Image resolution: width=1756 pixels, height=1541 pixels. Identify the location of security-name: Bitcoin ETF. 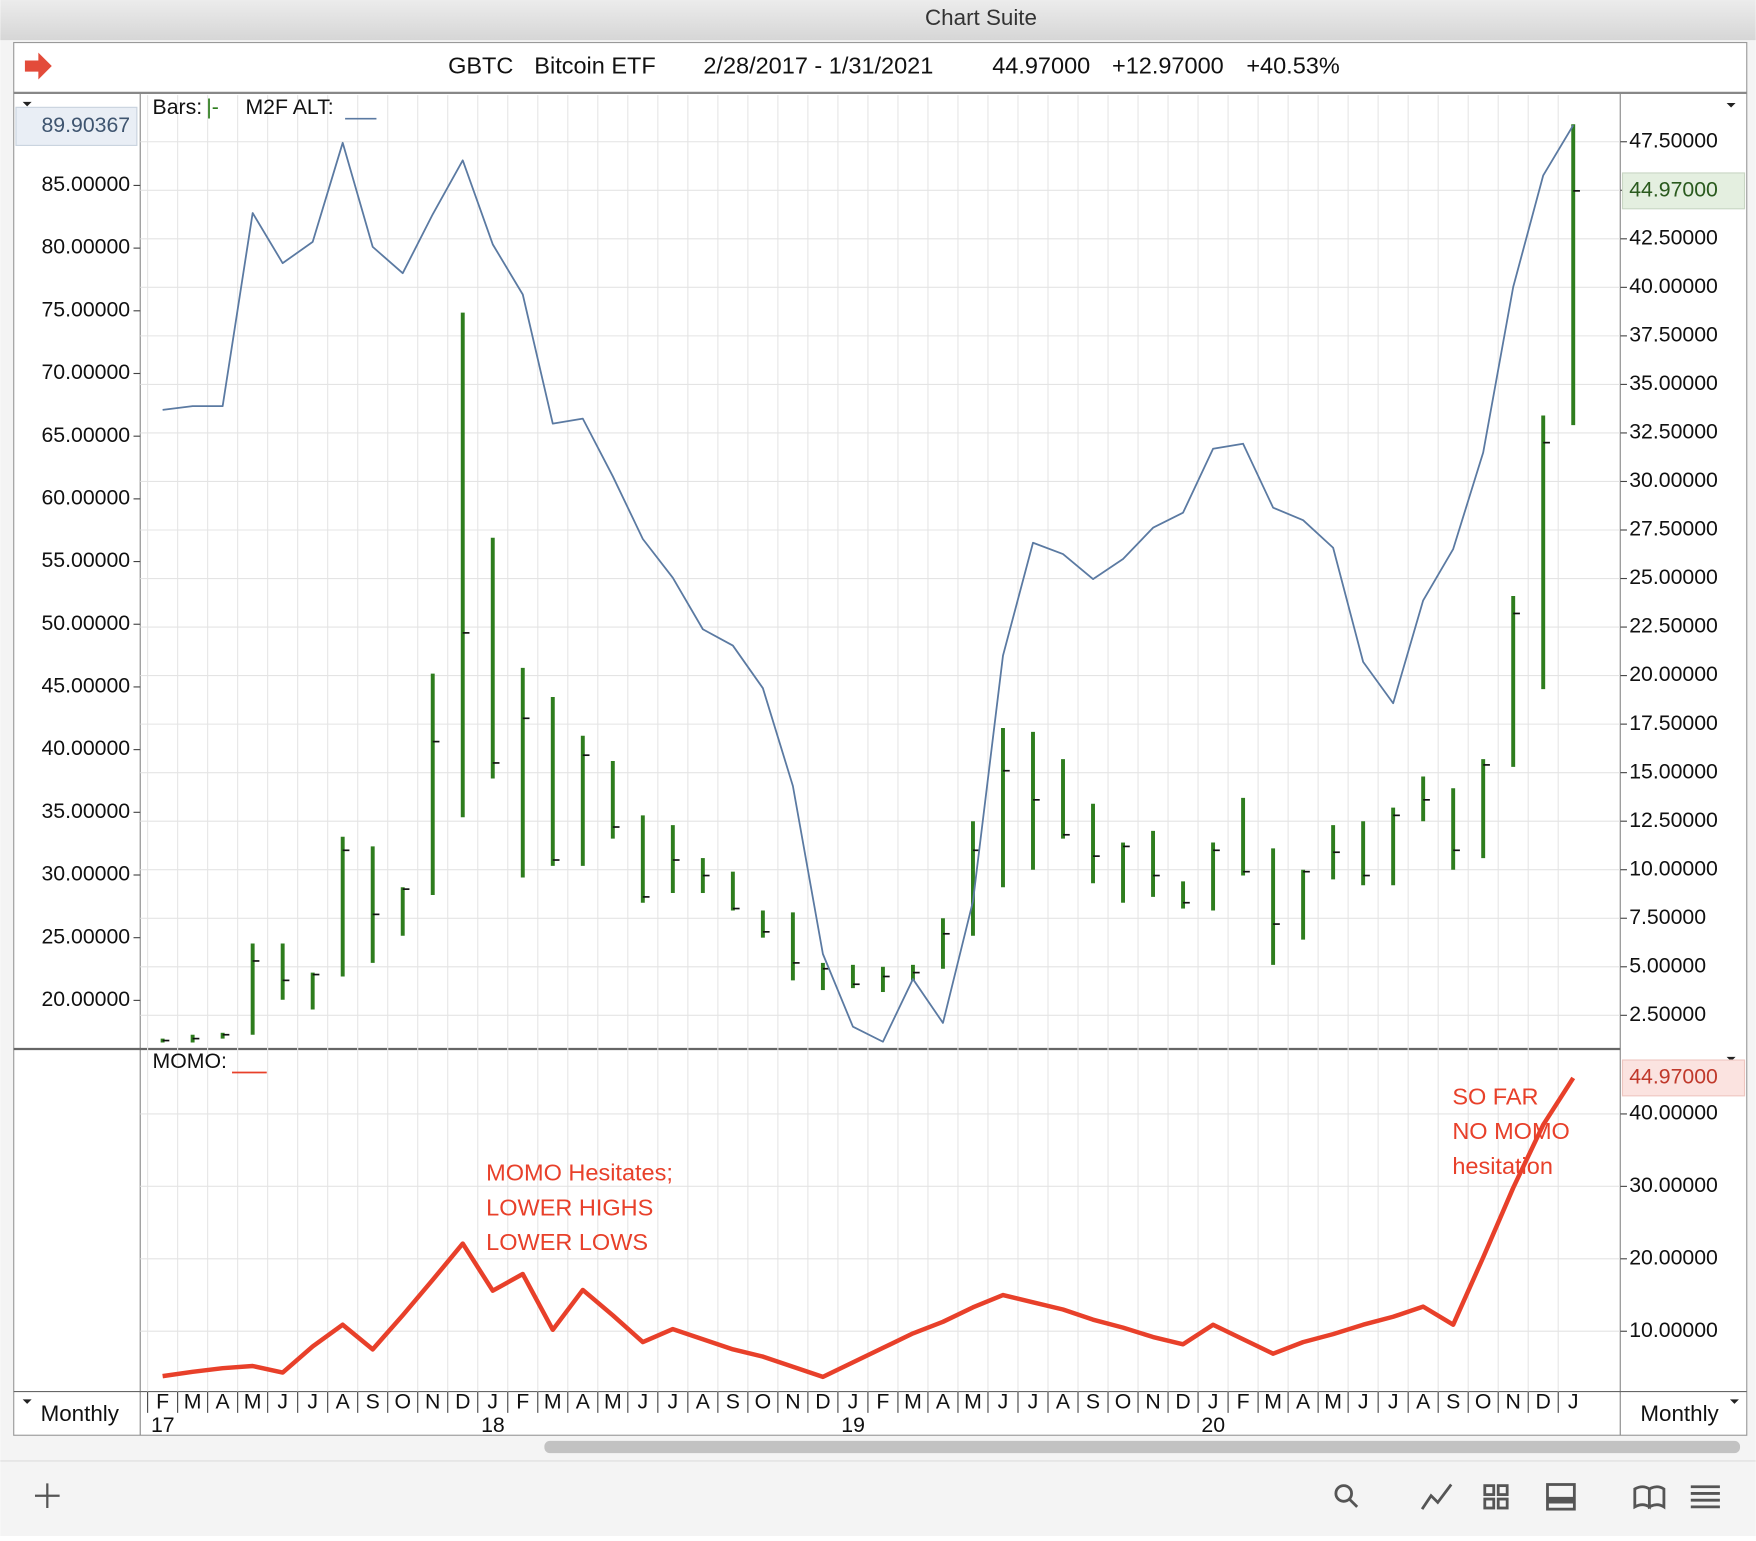
(594, 65).